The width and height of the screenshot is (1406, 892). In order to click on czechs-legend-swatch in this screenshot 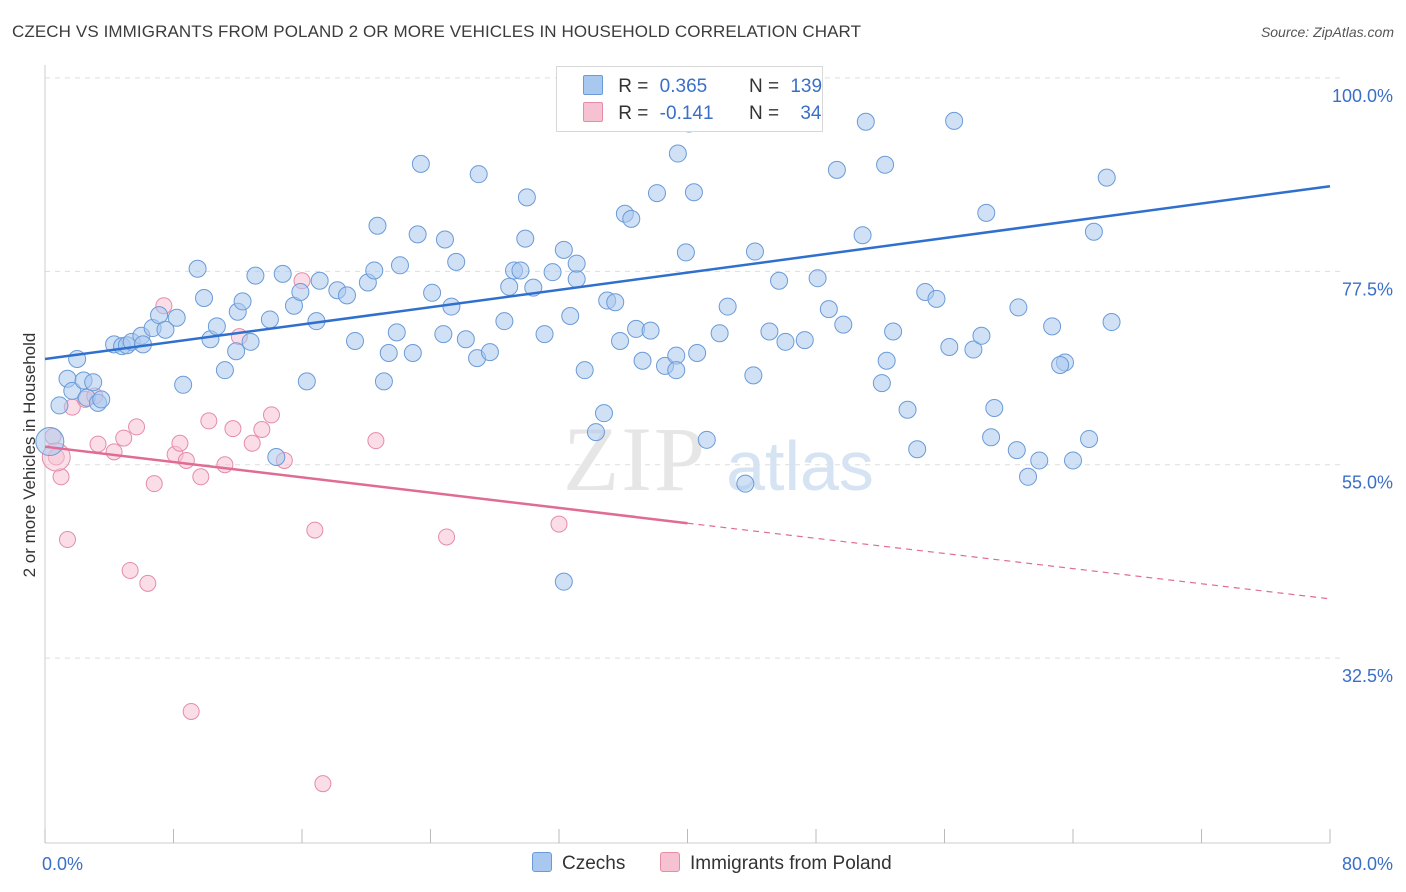, I will do `click(542, 862)`.